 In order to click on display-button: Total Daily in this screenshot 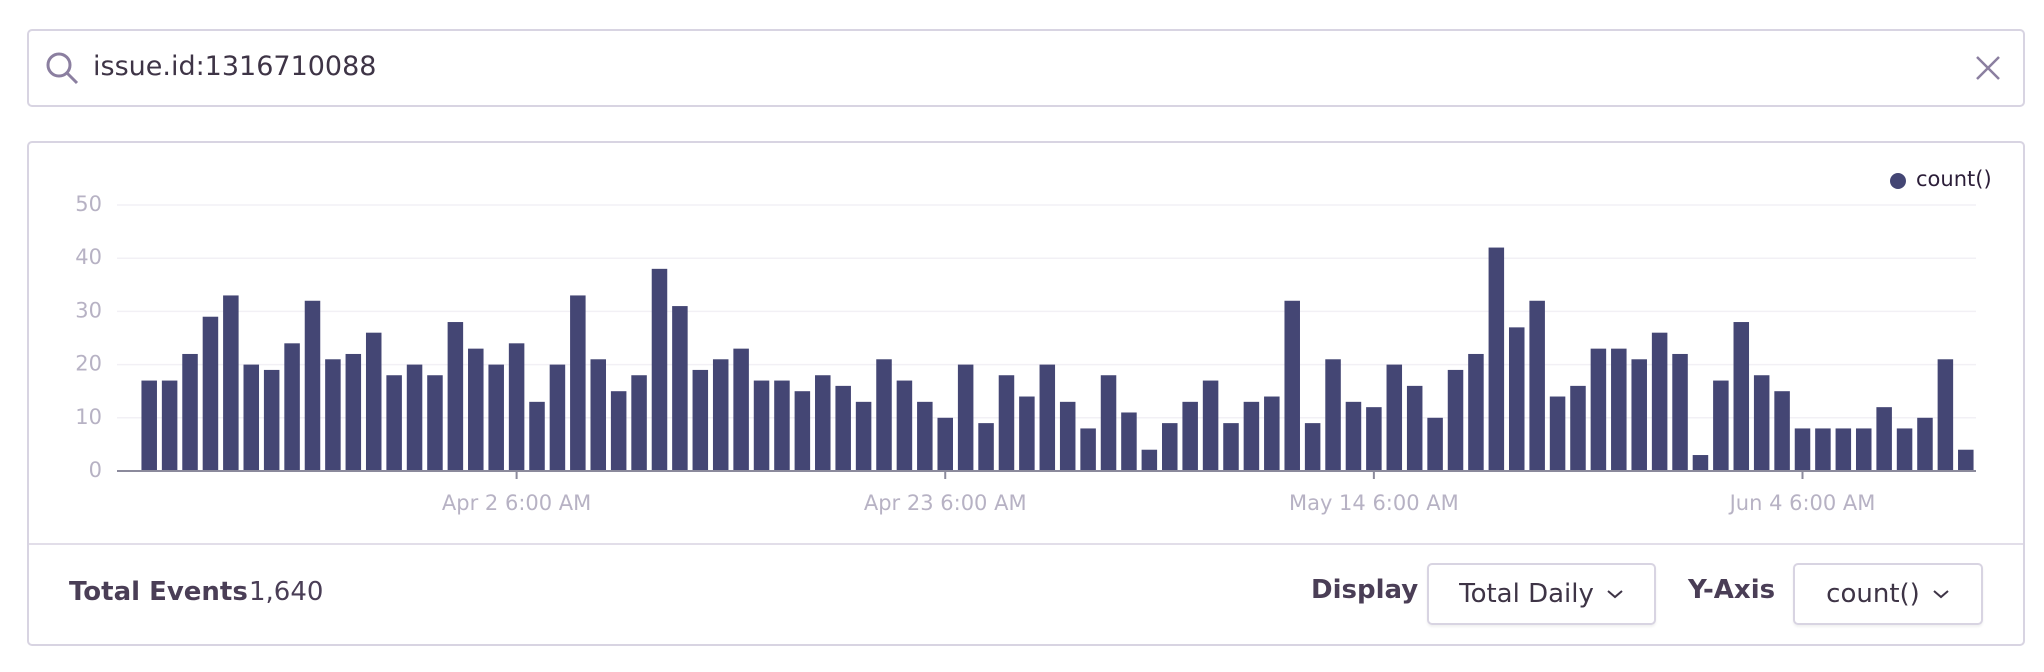, I will do `click(1541, 594)`.